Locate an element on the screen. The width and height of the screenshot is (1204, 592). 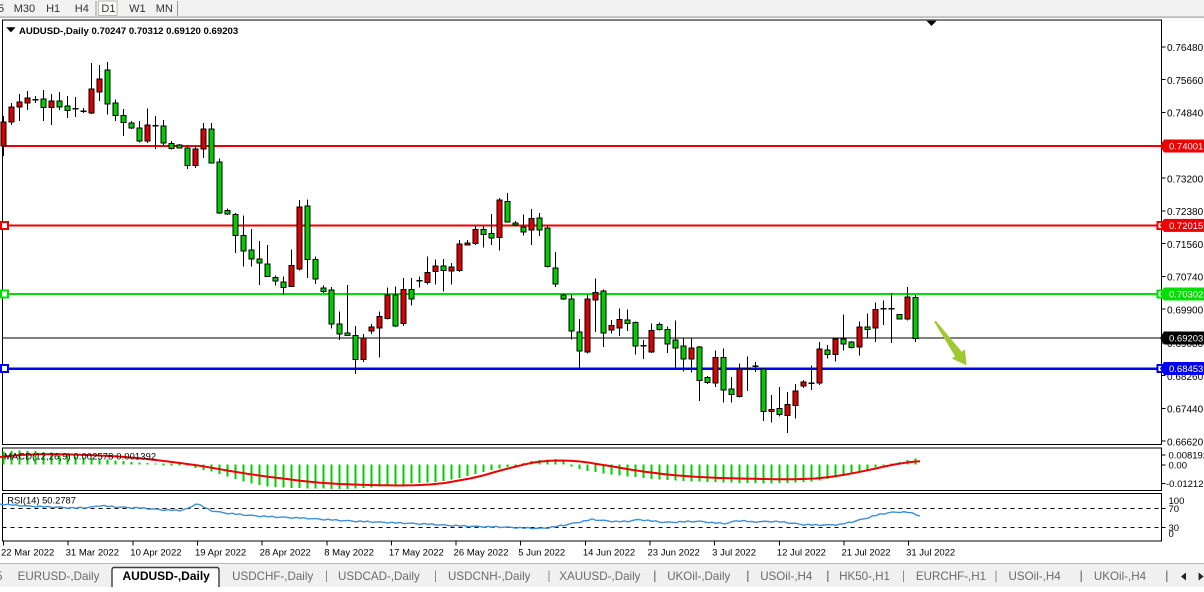
svg-text: USDCHF-,Daily is located at coordinates (272, 576).